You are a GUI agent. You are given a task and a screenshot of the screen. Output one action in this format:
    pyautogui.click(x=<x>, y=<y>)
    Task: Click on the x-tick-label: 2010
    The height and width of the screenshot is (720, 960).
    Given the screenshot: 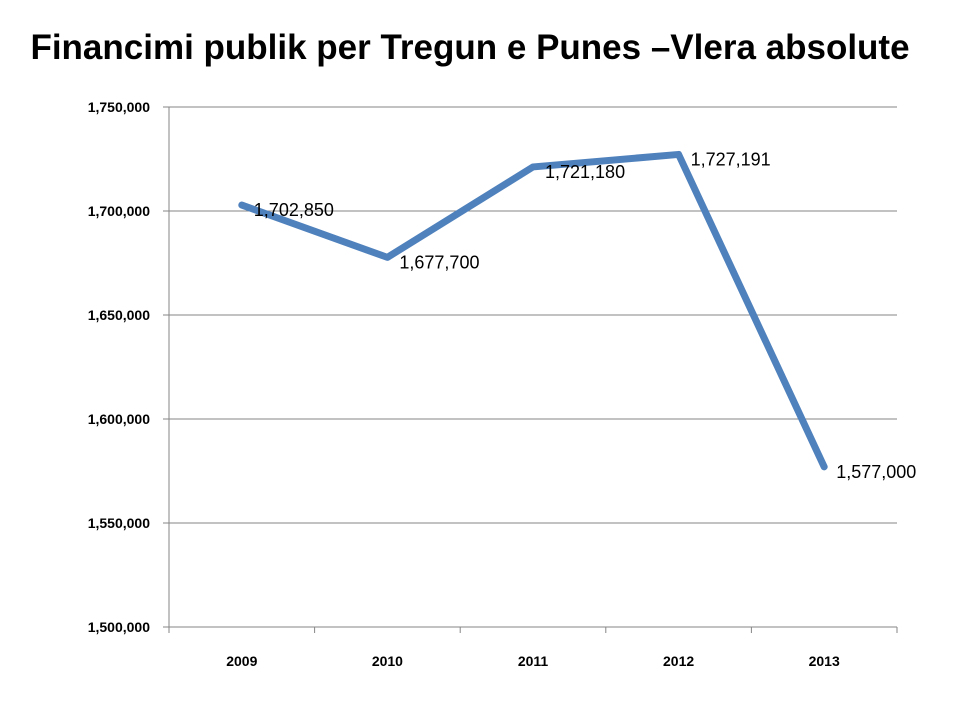 What is the action you would take?
    pyautogui.click(x=387, y=661)
    